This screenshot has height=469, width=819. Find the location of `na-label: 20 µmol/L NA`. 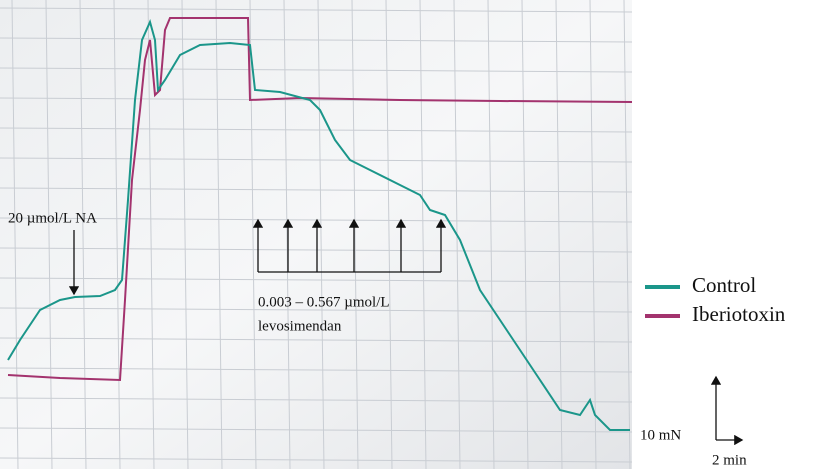

na-label: 20 µmol/L NA is located at coordinates (52, 218).